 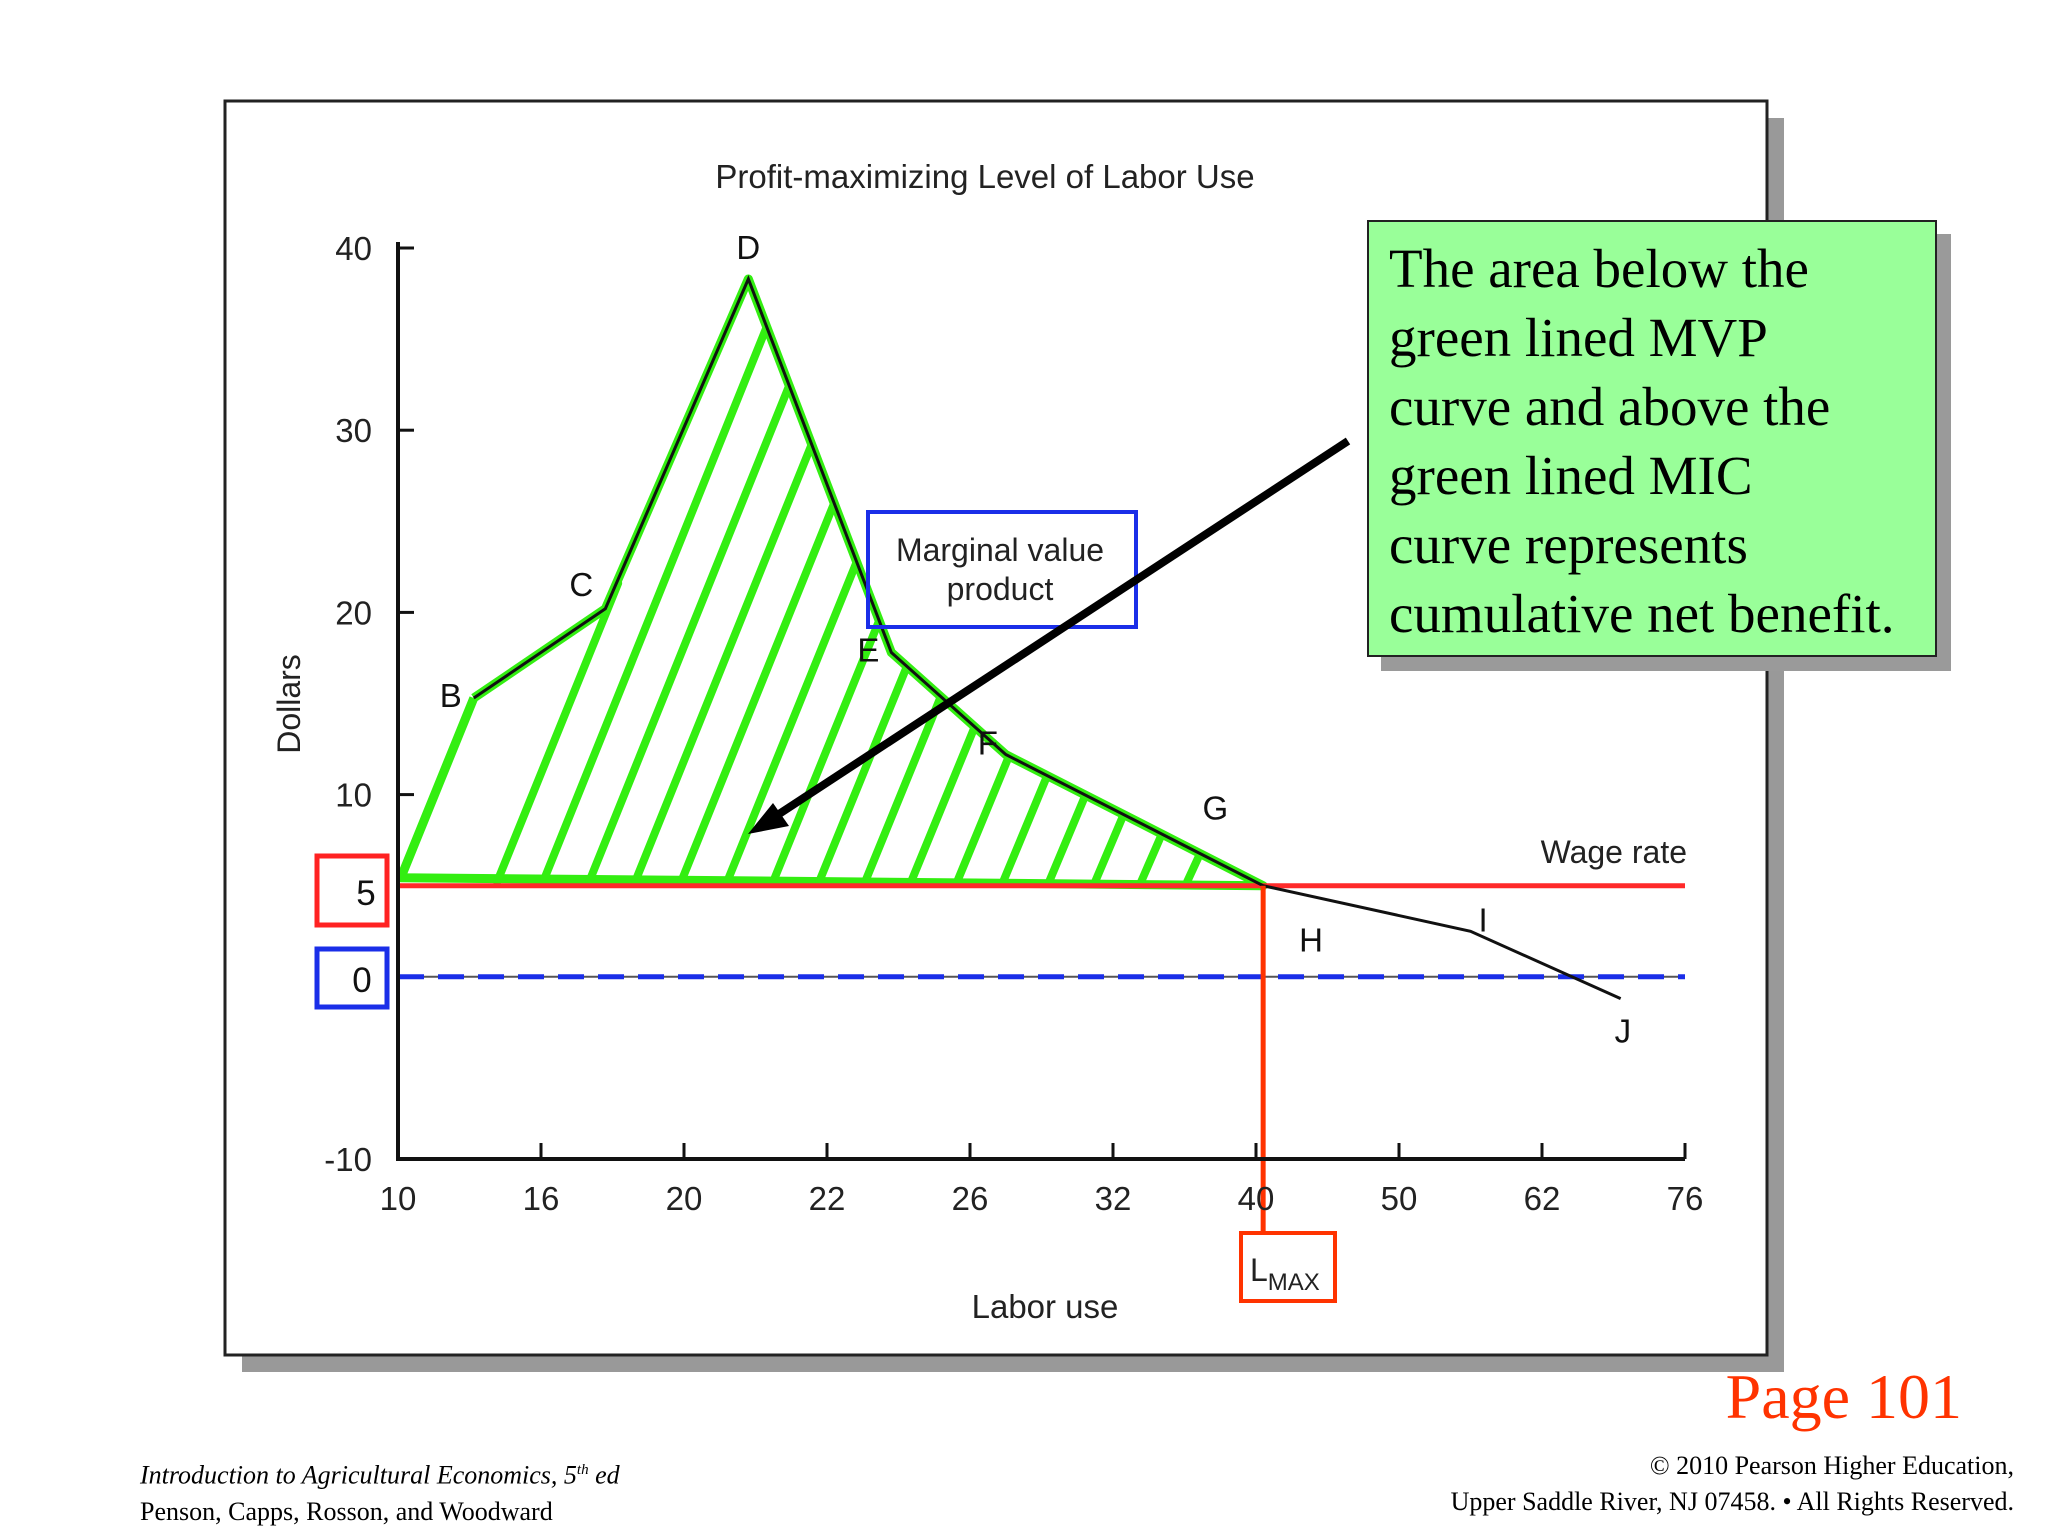 What do you see at coordinates (1642, 613) in the screenshot?
I see `callout-line: cumulative net benefit.` at bounding box center [1642, 613].